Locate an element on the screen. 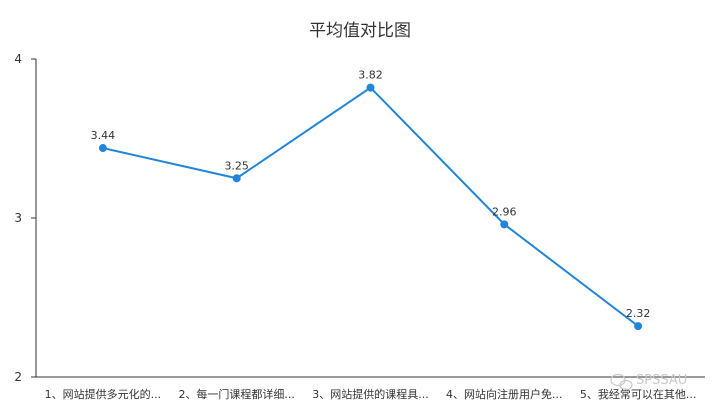 The height and width of the screenshot is (408, 720). y-axis-ticks: 4 3 2 is located at coordinates (25, 218).